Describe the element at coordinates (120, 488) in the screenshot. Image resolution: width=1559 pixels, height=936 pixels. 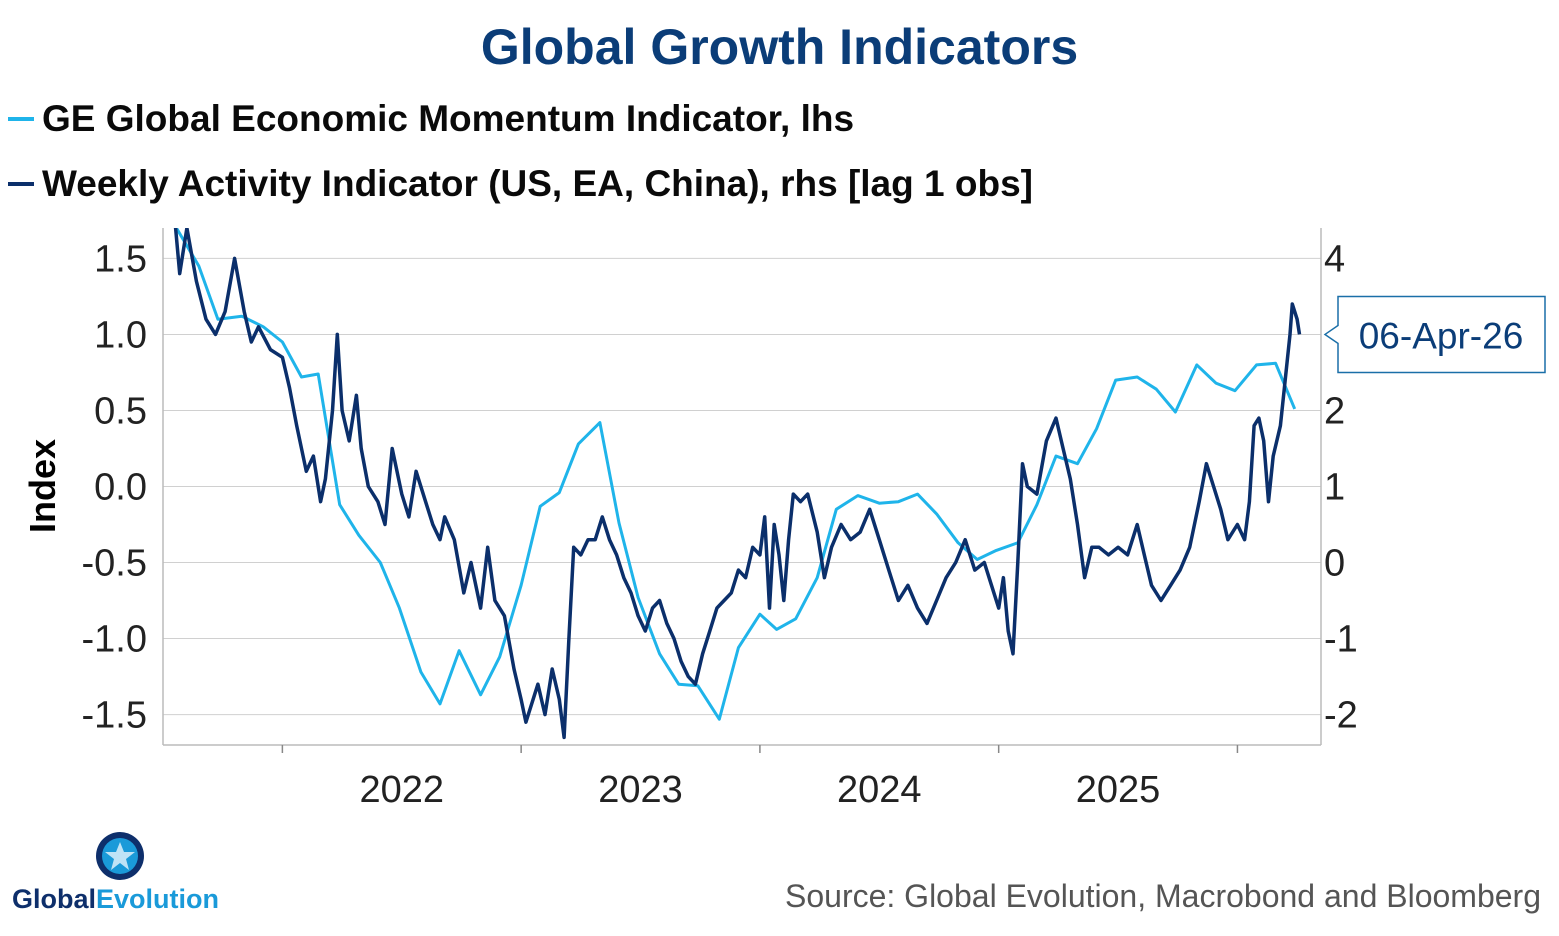
I see `y-left-tick-label: 0.0` at that location.